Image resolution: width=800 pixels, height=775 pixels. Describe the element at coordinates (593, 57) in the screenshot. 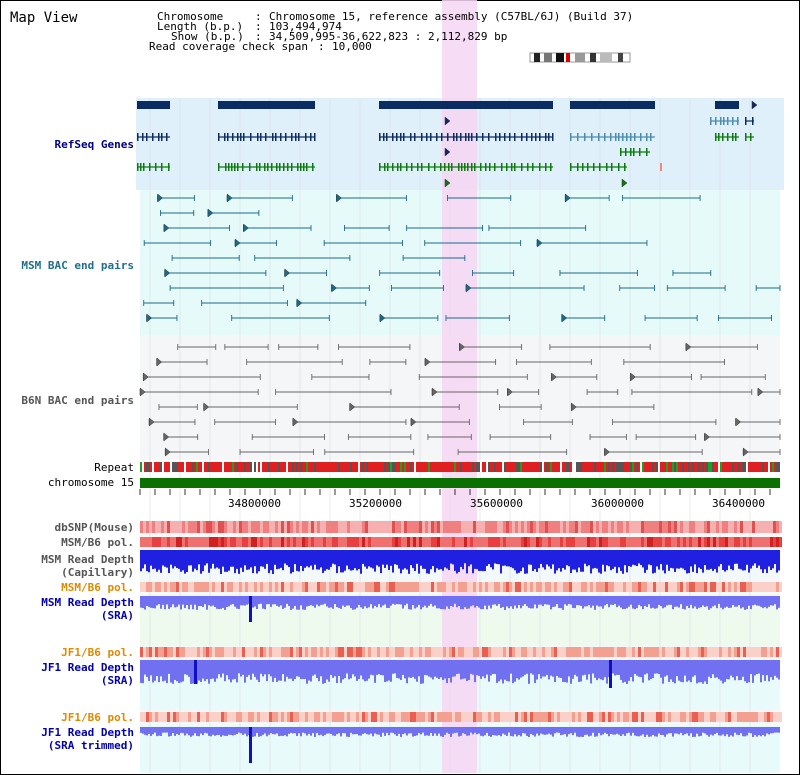

I see `ideogram-band` at that location.